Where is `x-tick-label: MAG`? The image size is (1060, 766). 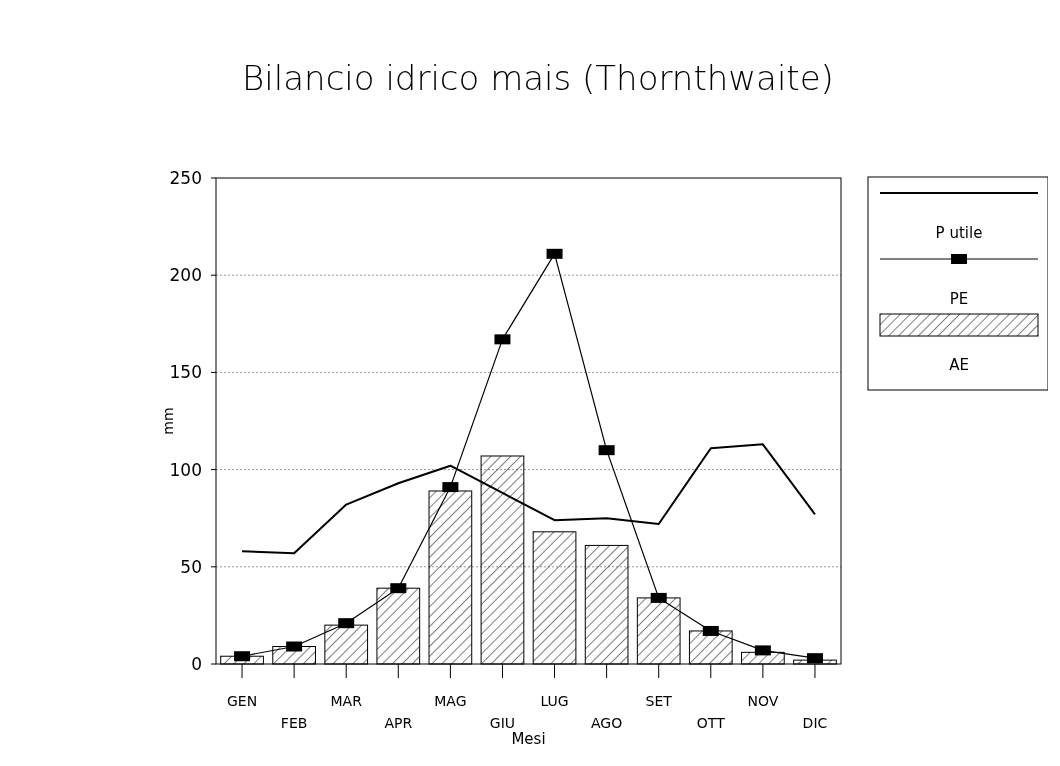
x-tick-label: MAG is located at coordinates (450, 701).